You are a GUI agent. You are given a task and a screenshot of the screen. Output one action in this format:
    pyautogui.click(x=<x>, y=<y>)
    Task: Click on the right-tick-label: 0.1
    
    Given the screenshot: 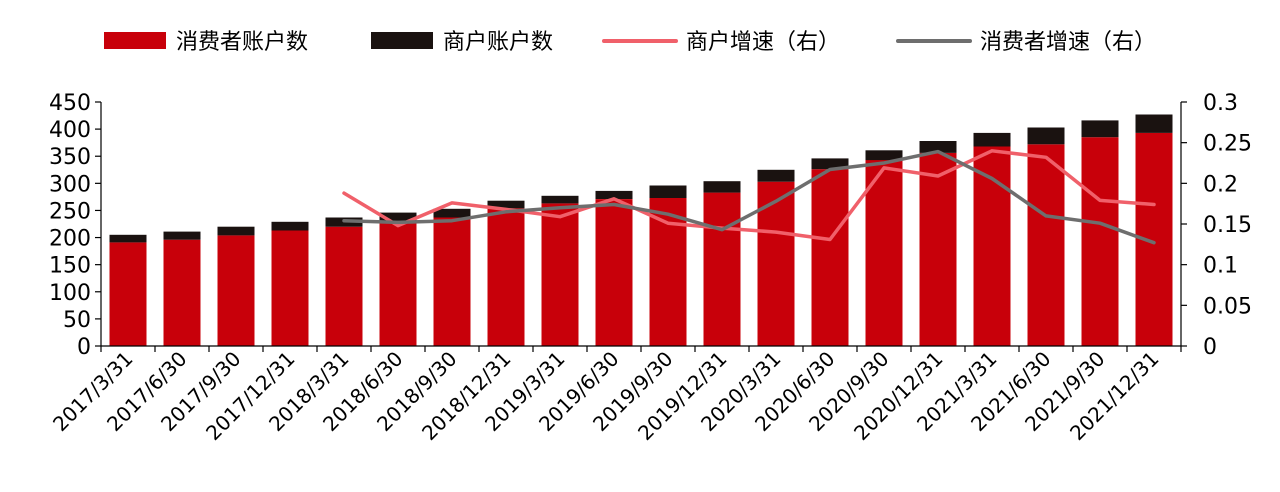 What is the action you would take?
    pyautogui.click(x=1220, y=266)
    